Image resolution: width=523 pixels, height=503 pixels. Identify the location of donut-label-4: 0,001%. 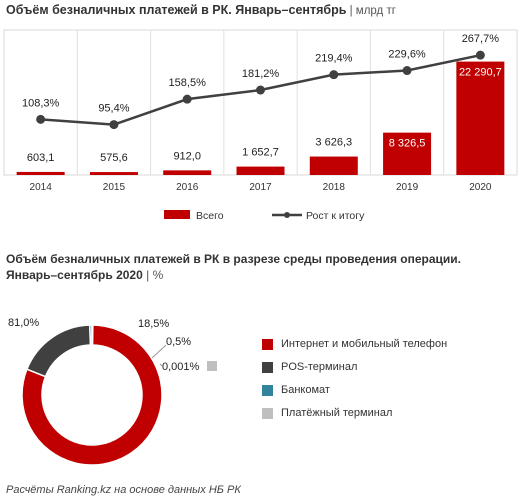
(181, 367).